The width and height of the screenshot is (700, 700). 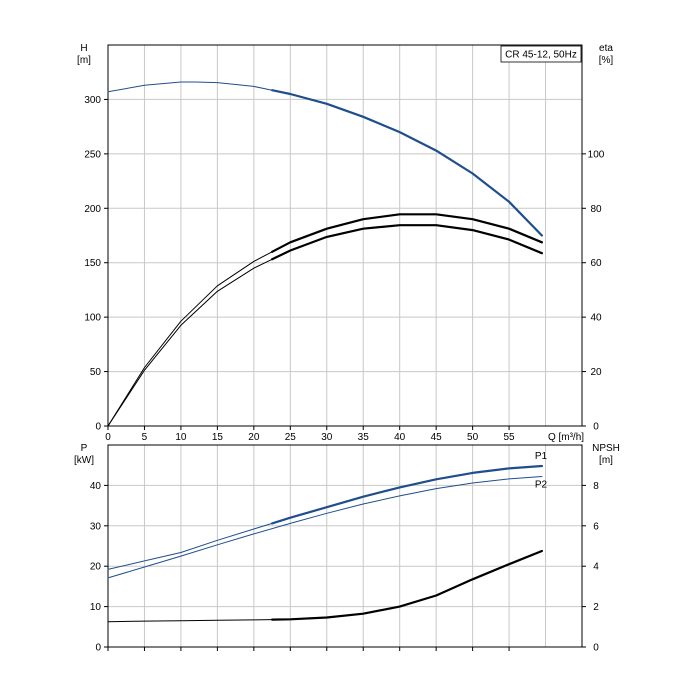 What do you see at coordinates (596, 154) in the screenshot?
I see `y2-tick-label: 100` at bounding box center [596, 154].